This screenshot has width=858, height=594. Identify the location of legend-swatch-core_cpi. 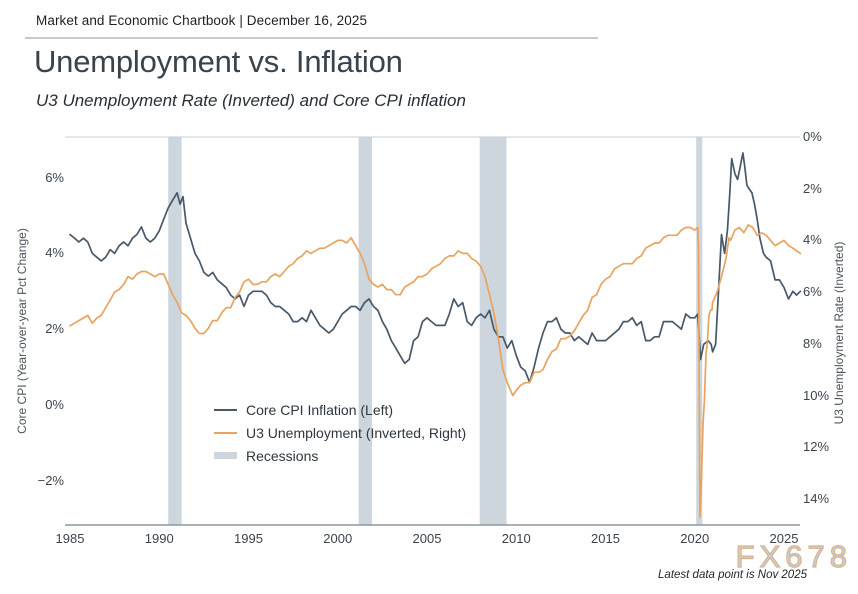
(225, 409).